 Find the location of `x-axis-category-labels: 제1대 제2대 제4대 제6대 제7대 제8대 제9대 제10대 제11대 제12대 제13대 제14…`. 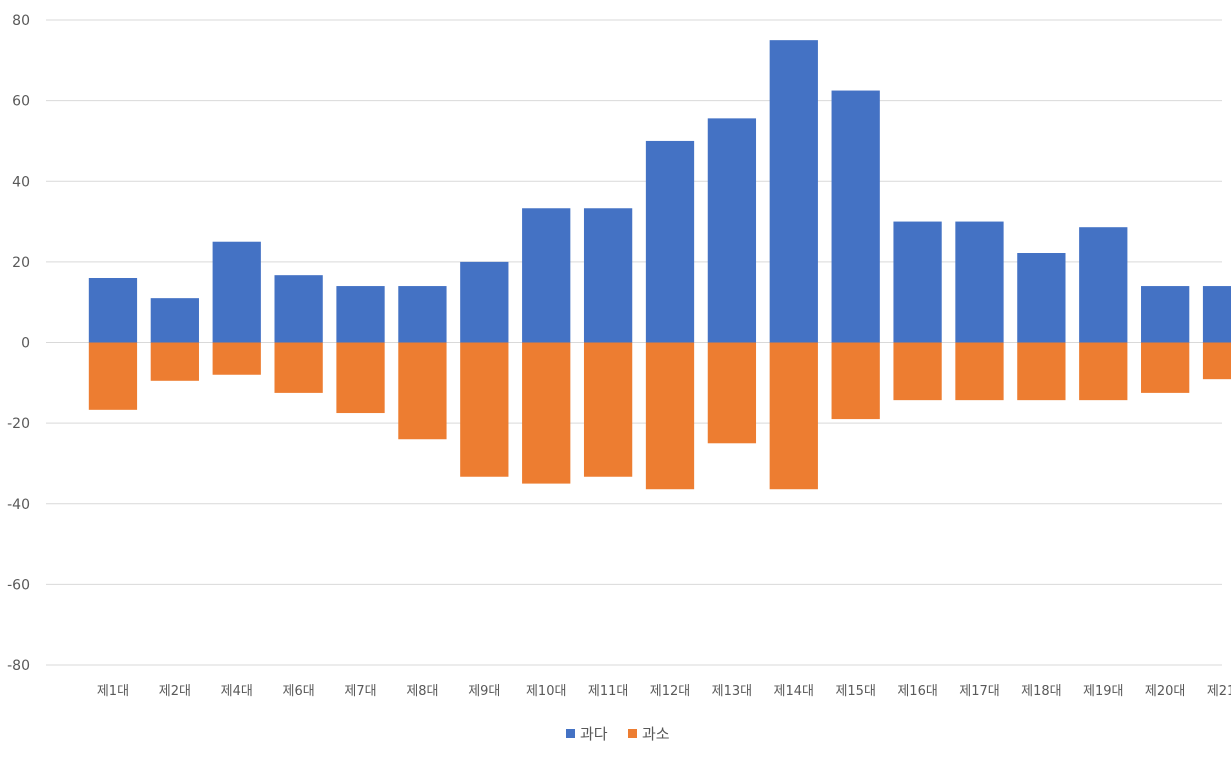

x-axis-category-labels: 제1대 제2대 제4대 제6대 제7대 제8대 제9대 제10대 제11대 제12대 제13대 제14… is located at coordinates (664, 691).